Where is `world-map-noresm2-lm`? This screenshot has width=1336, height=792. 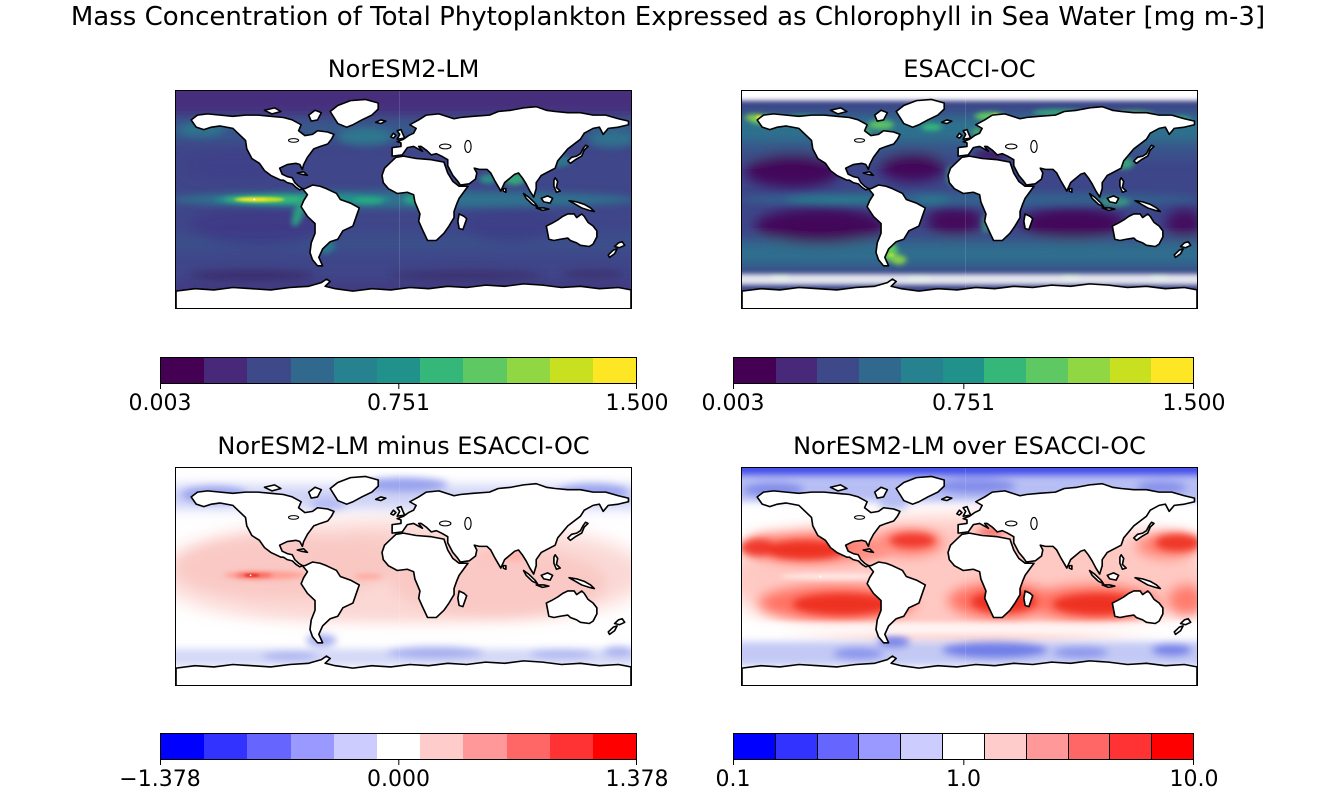
world-map-noresm2-lm is located at coordinates (403, 199).